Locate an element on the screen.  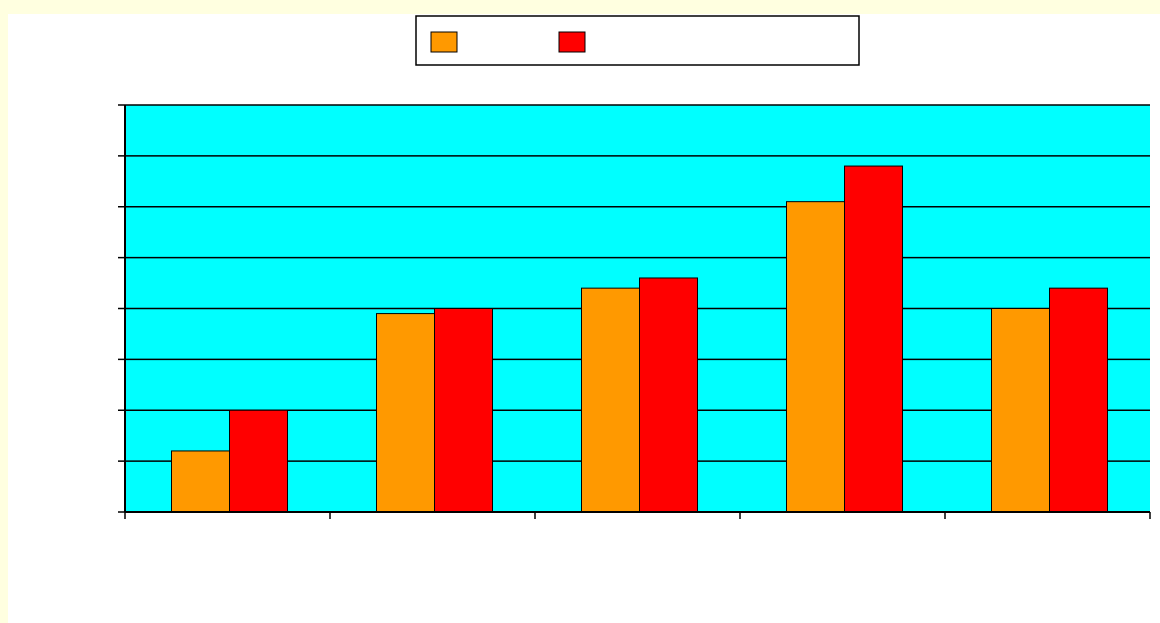
legend is located at coordinates (637, 40).